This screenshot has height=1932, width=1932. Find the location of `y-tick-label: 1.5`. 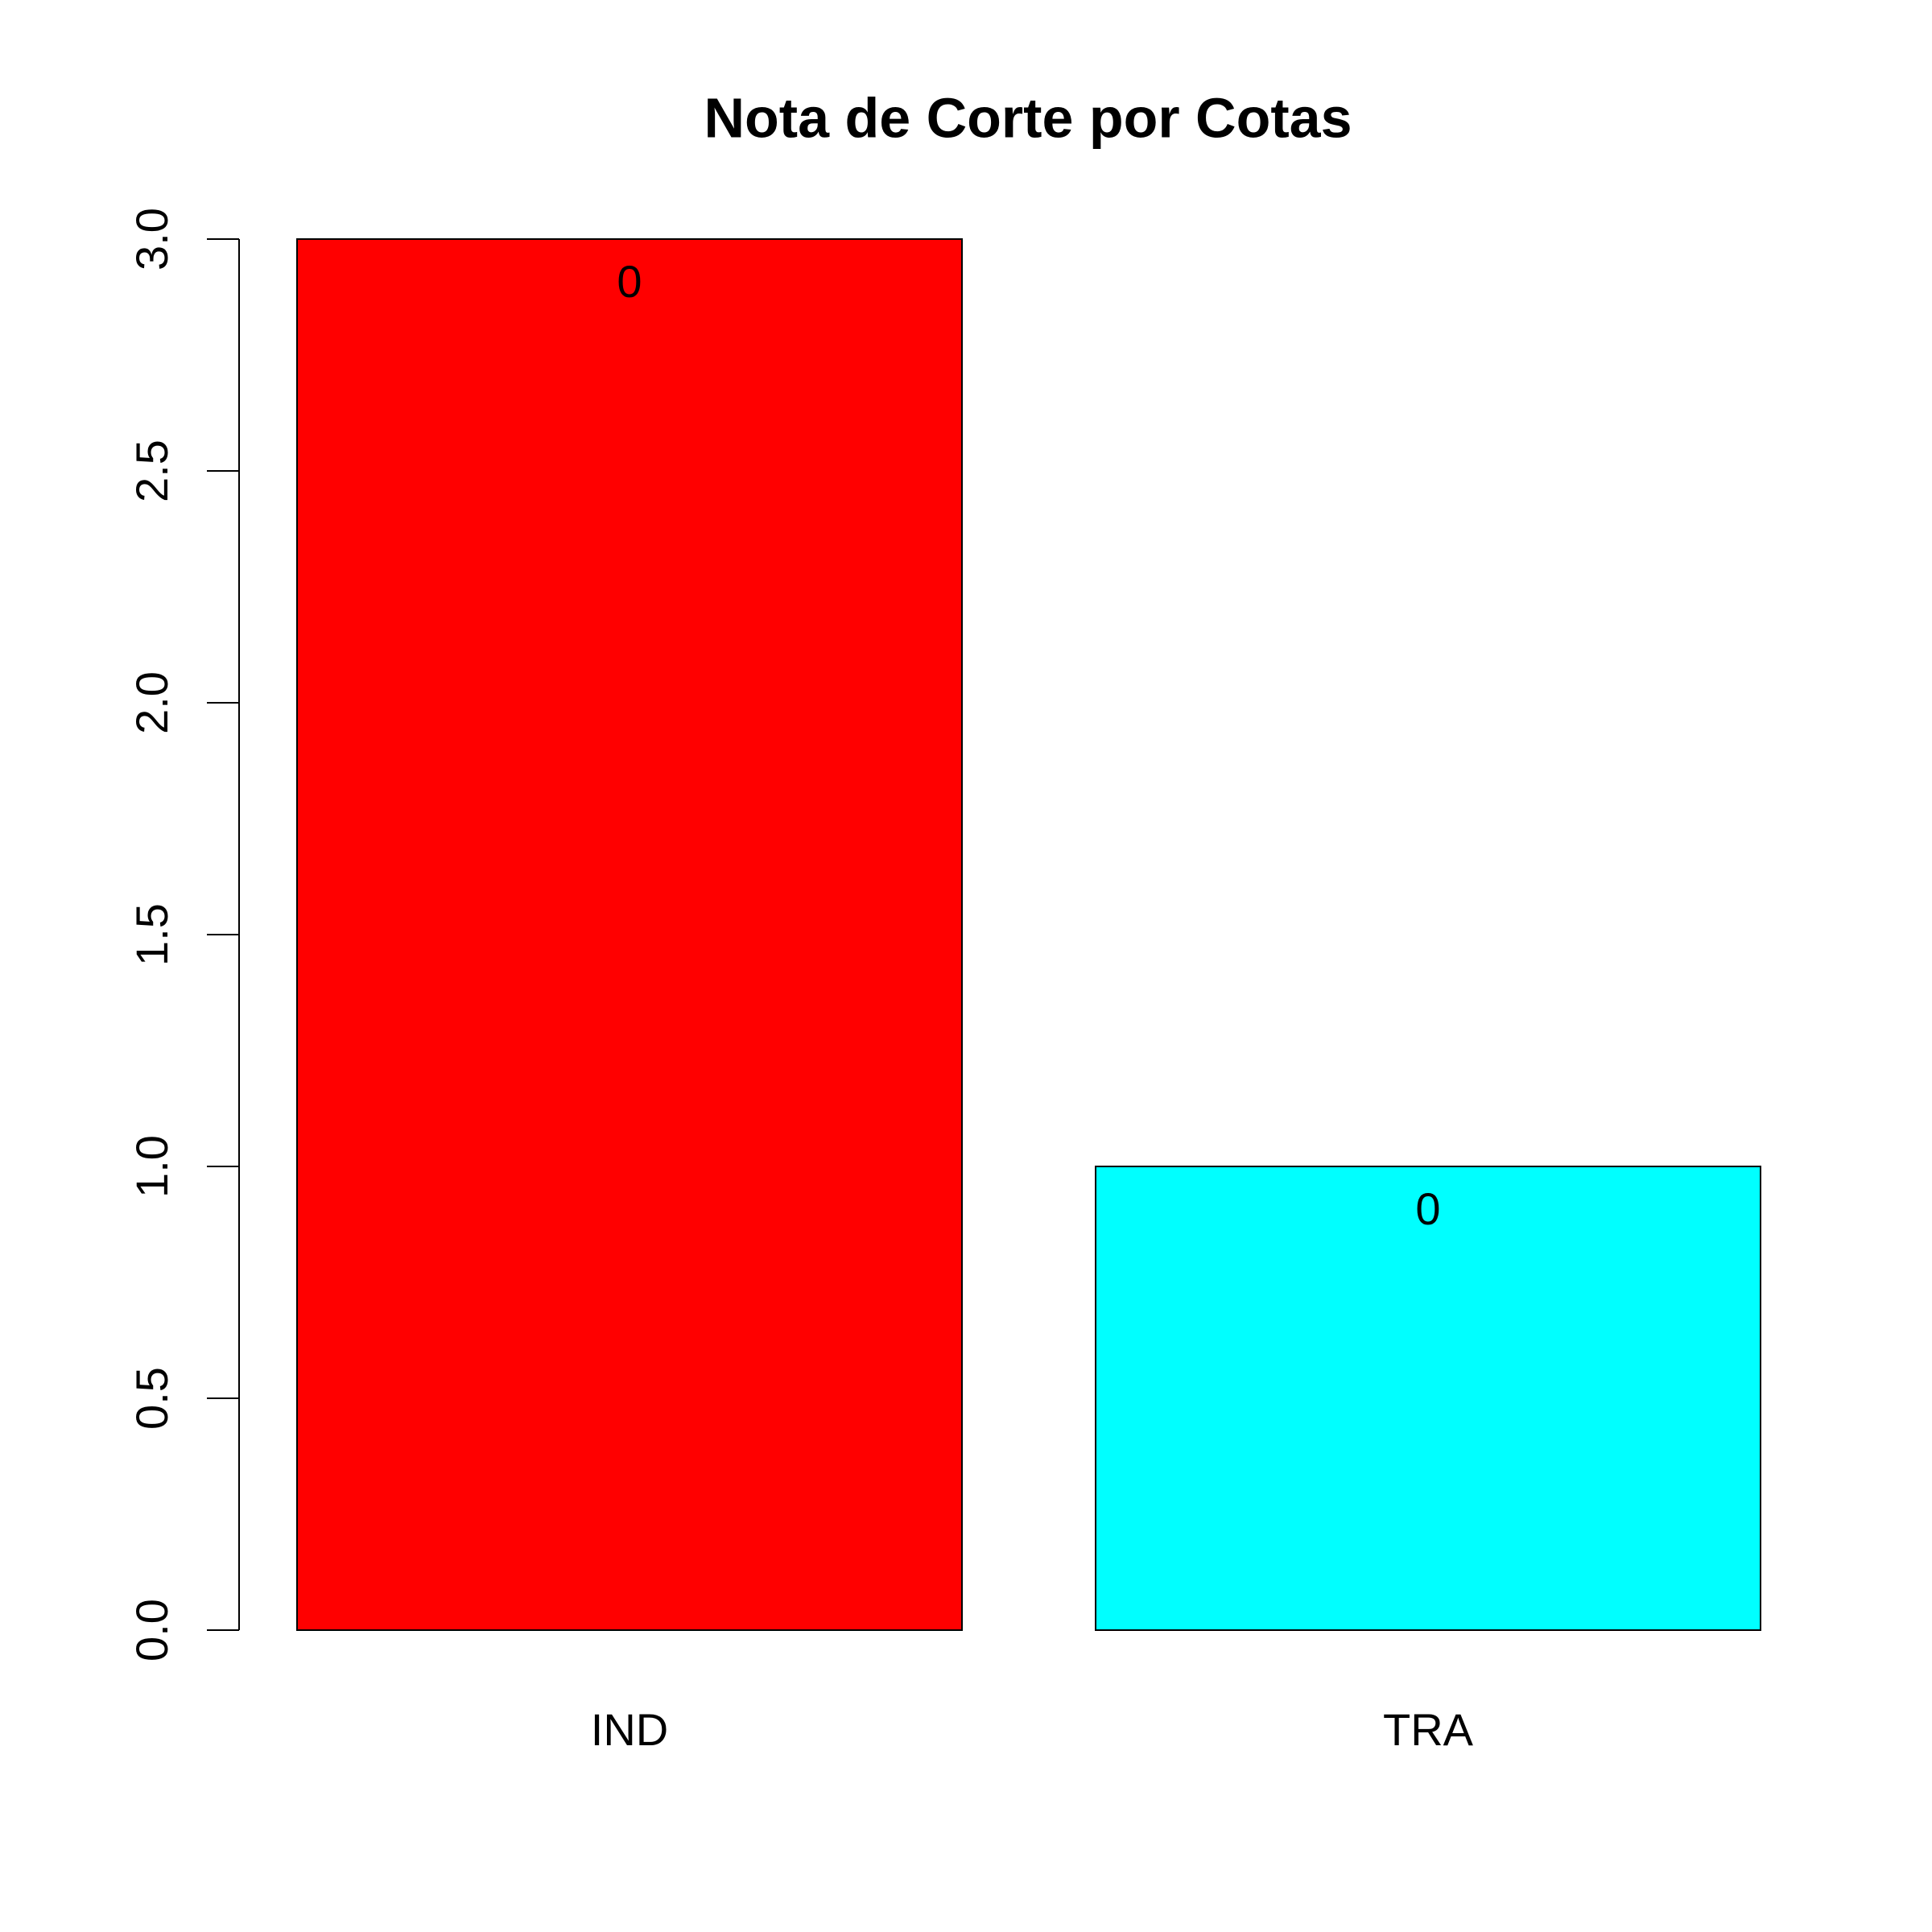

y-tick-label: 1.5 is located at coordinates (151, 934).